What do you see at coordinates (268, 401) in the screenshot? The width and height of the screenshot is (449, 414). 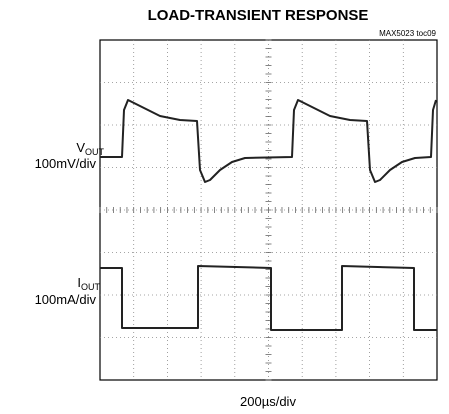 I see `time-scale: 200µs/div` at bounding box center [268, 401].